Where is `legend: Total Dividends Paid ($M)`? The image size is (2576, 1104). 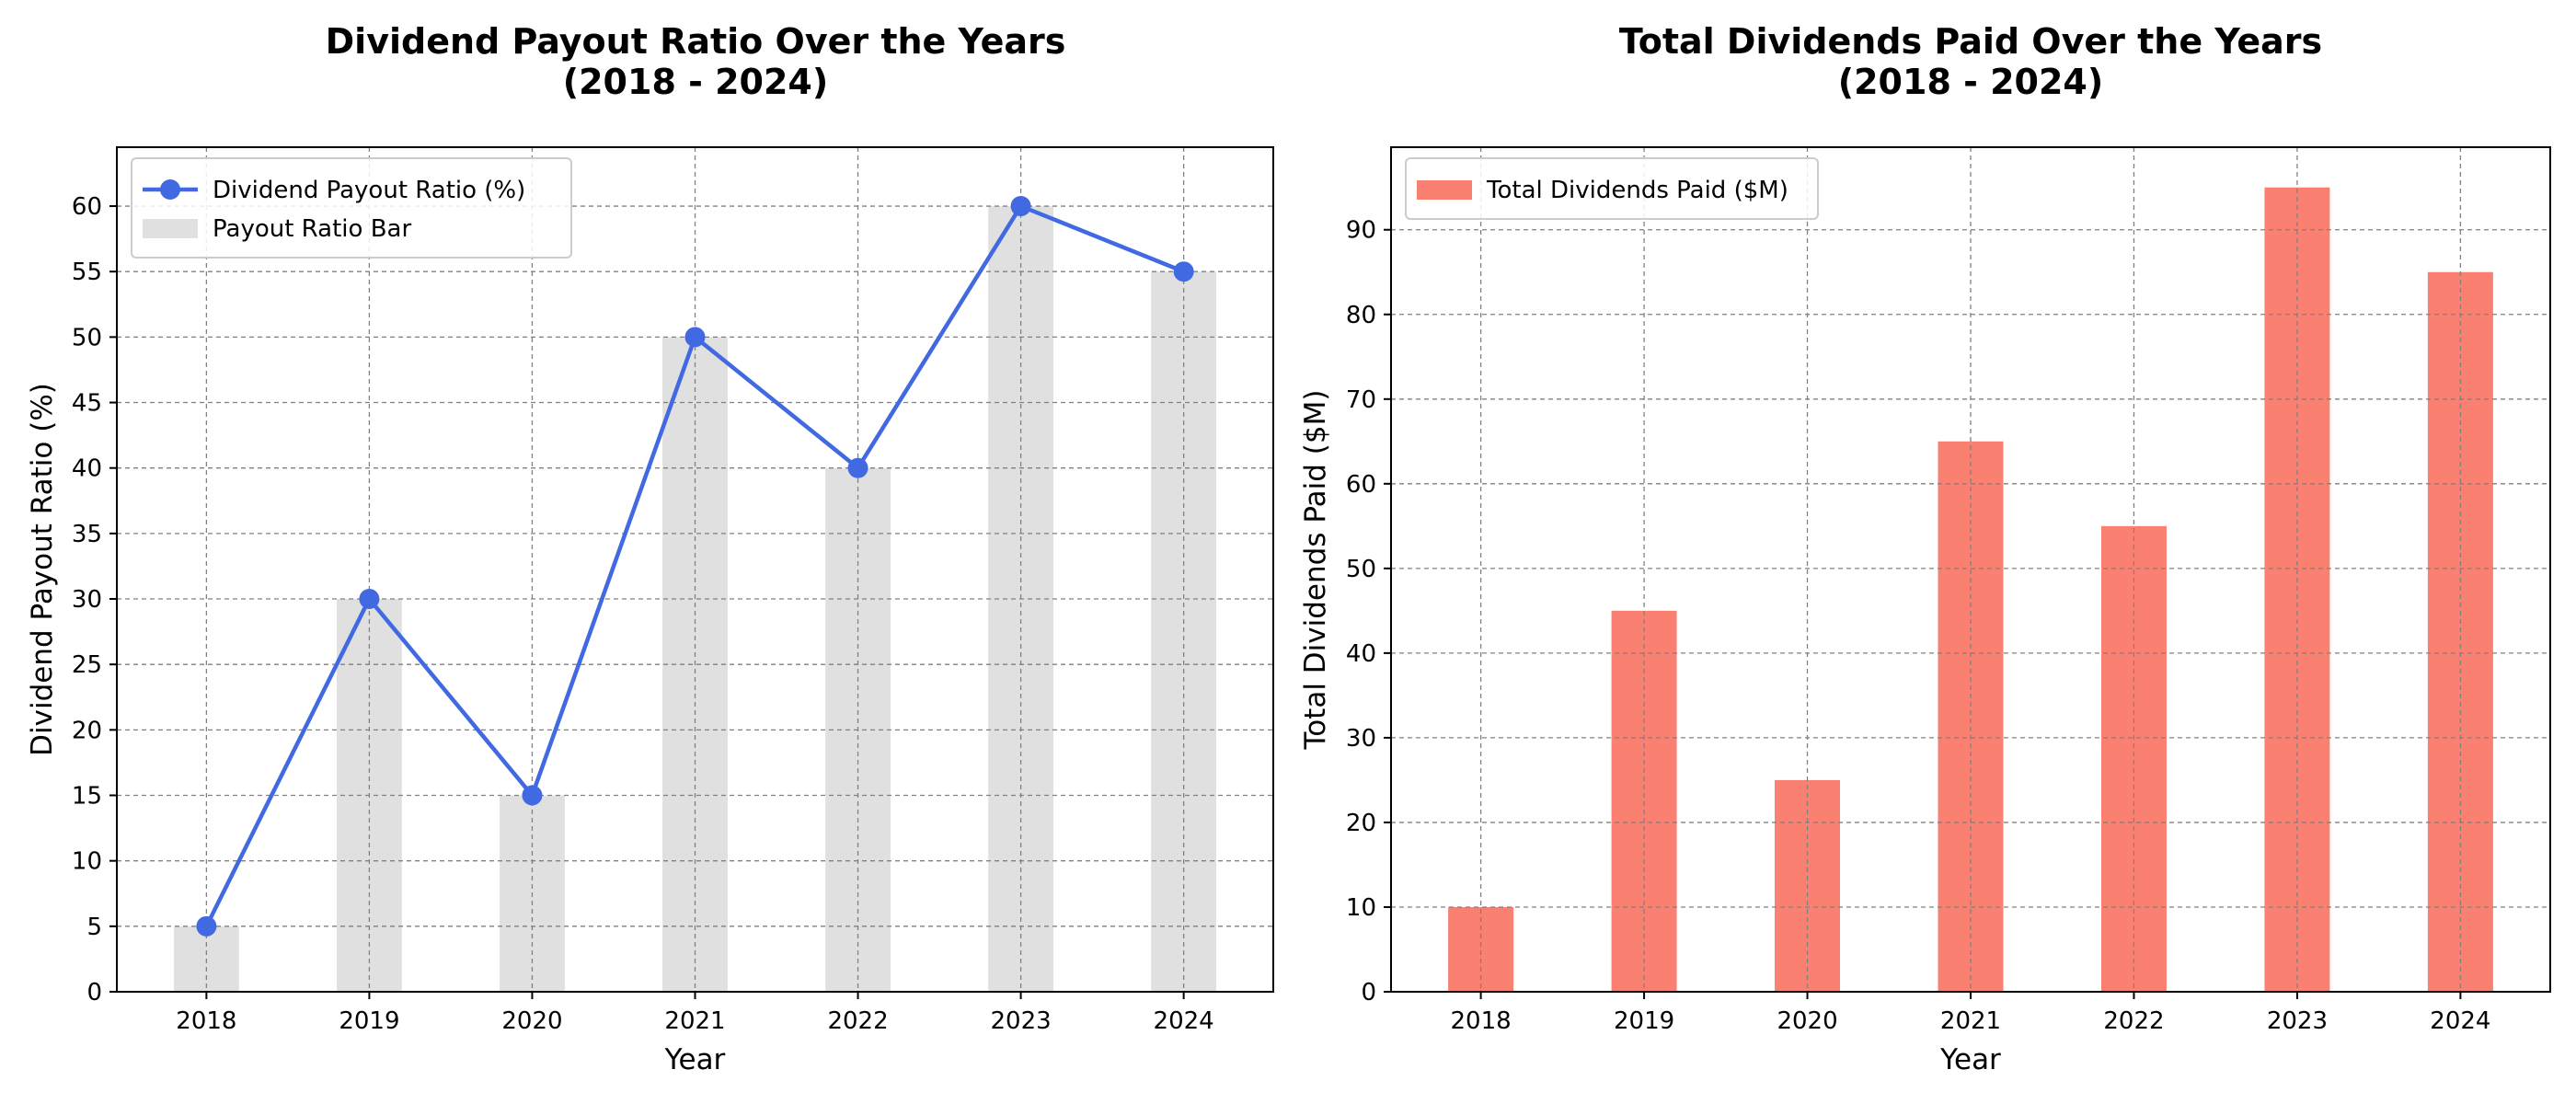
legend: Total Dividends Paid ($M) is located at coordinates (1612, 188).